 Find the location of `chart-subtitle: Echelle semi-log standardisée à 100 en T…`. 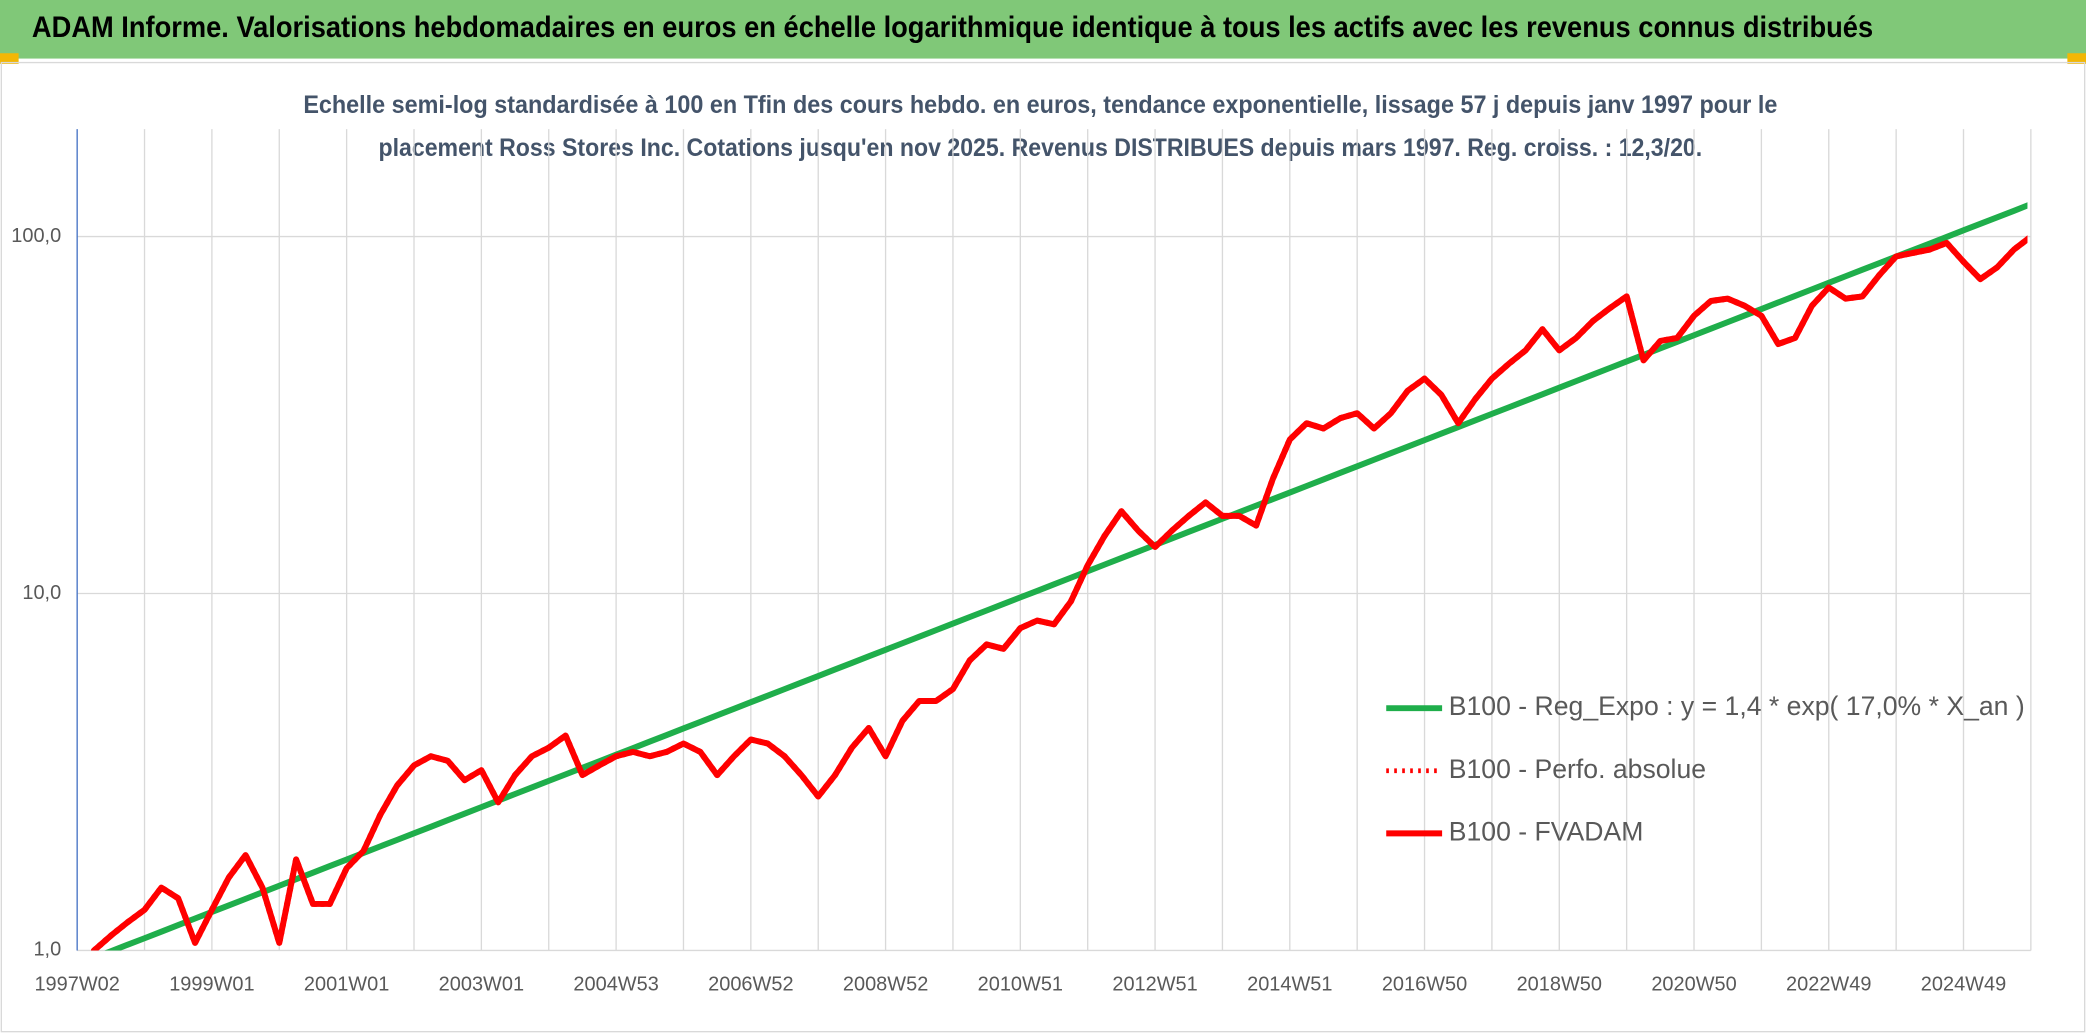

chart-subtitle: Echelle semi-log standardisée à 100 en T… is located at coordinates (1040, 105).